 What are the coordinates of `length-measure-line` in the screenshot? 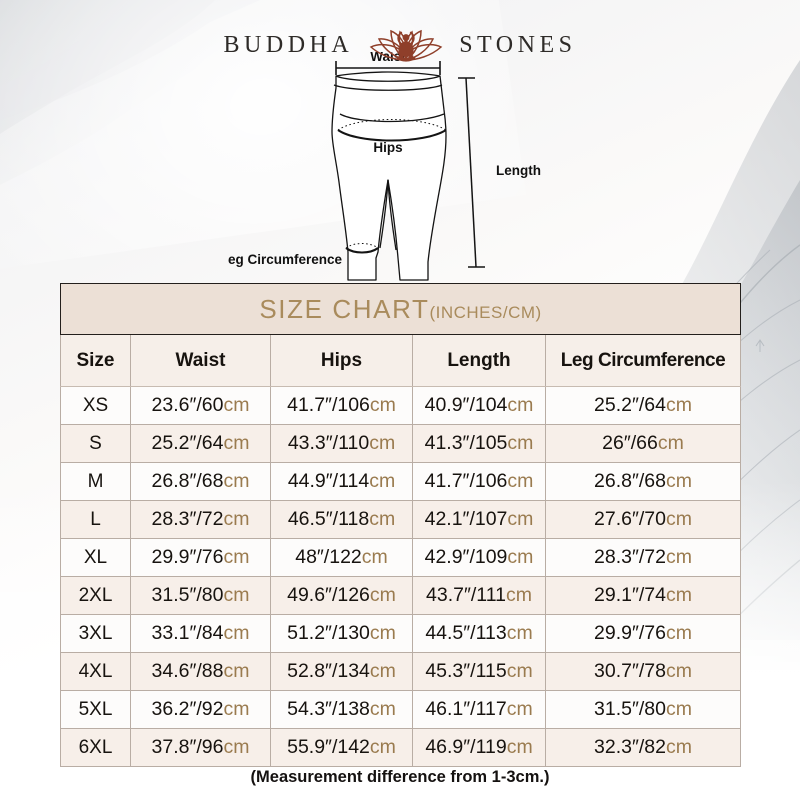 It's located at (471, 172).